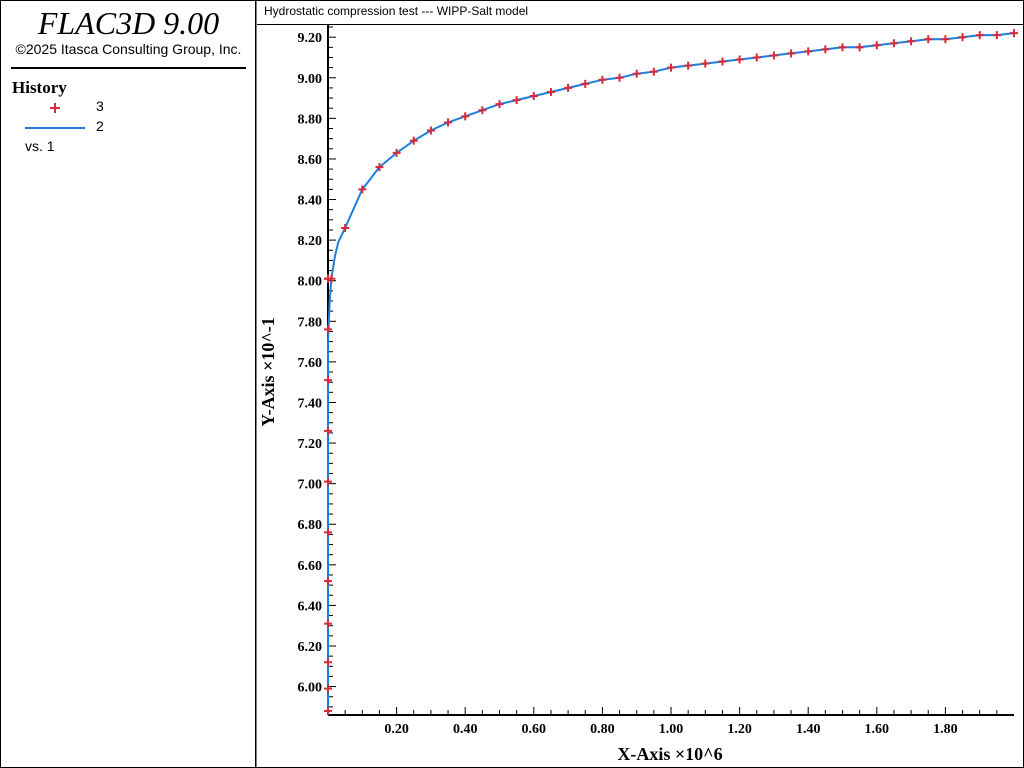 This screenshot has width=1024, height=768. Describe the element at coordinates (100, 126) in the screenshot. I see `legend-item-label: 2` at that location.